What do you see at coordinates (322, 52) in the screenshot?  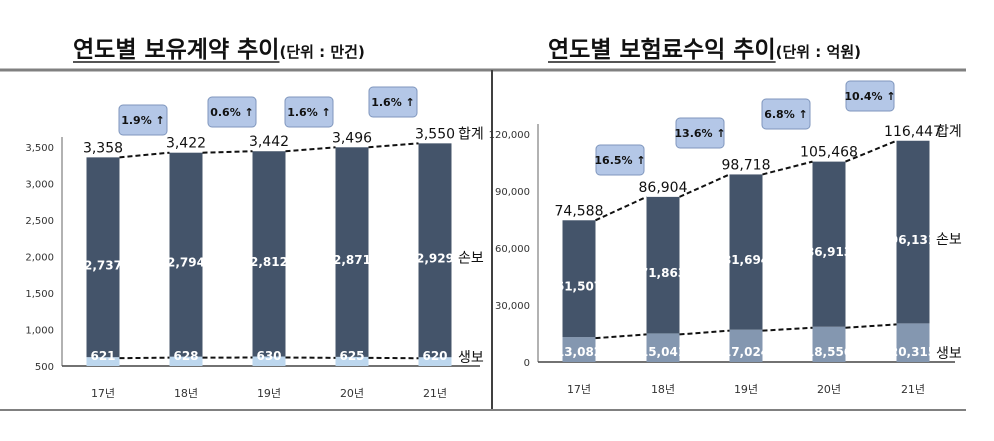 I see `unit-text: (단위 : 만건)` at bounding box center [322, 52].